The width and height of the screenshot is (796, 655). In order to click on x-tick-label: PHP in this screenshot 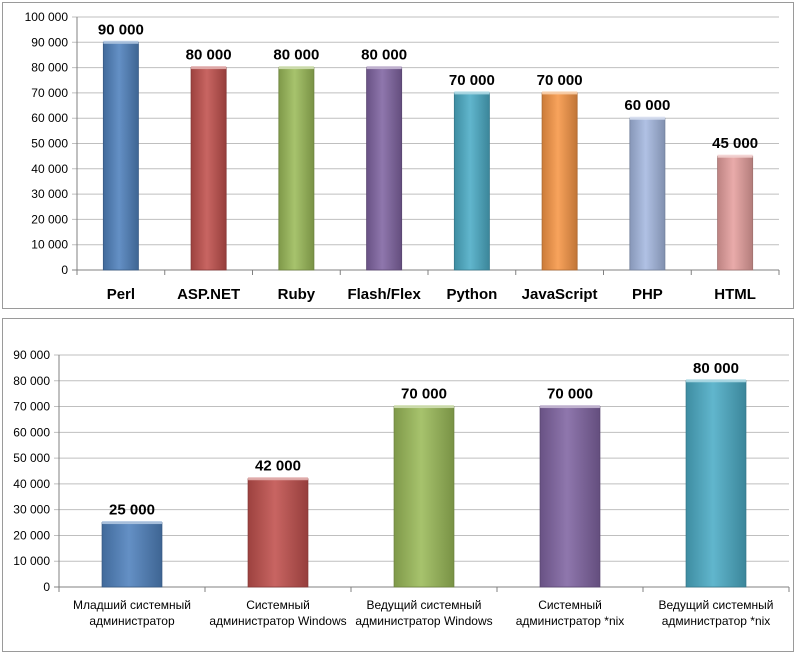, I will do `click(647, 294)`.